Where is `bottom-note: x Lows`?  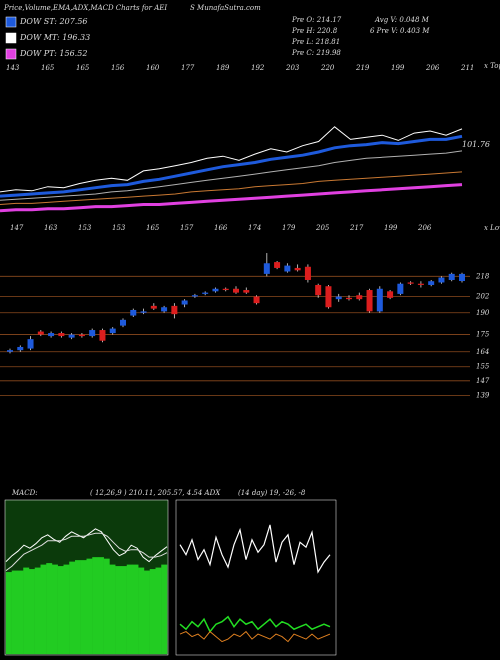
bottom-note: x Lows is located at coordinates (492, 228).